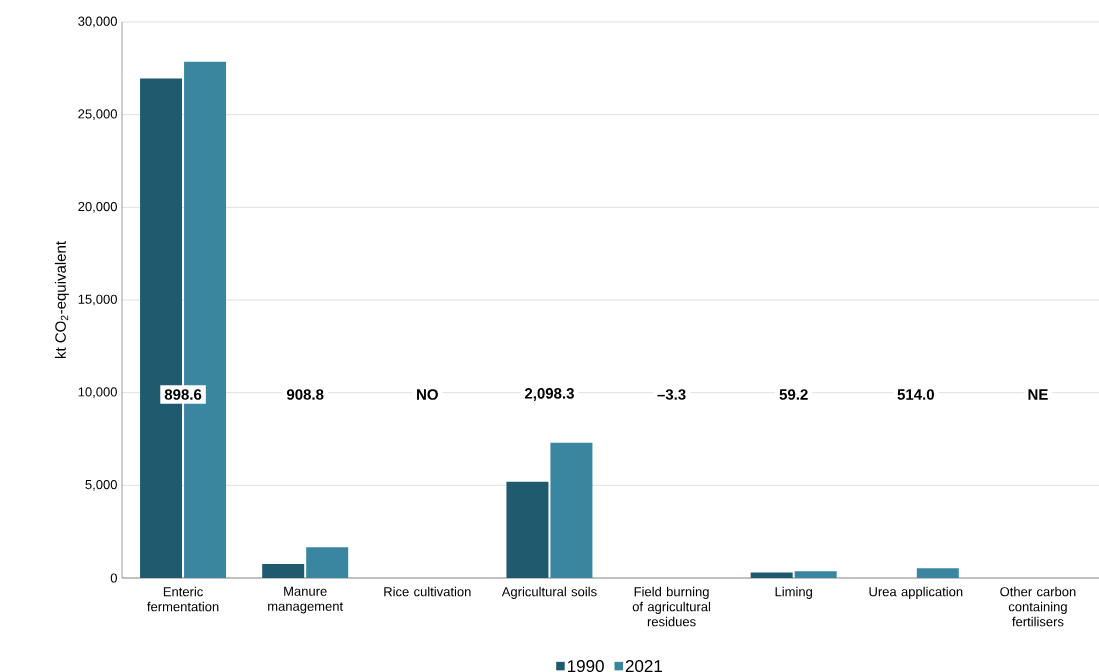 The height and width of the screenshot is (672, 1099). What do you see at coordinates (113, 578) in the screenshot?
I see `y-tick-label: 0` at bounding box center [113, 578].